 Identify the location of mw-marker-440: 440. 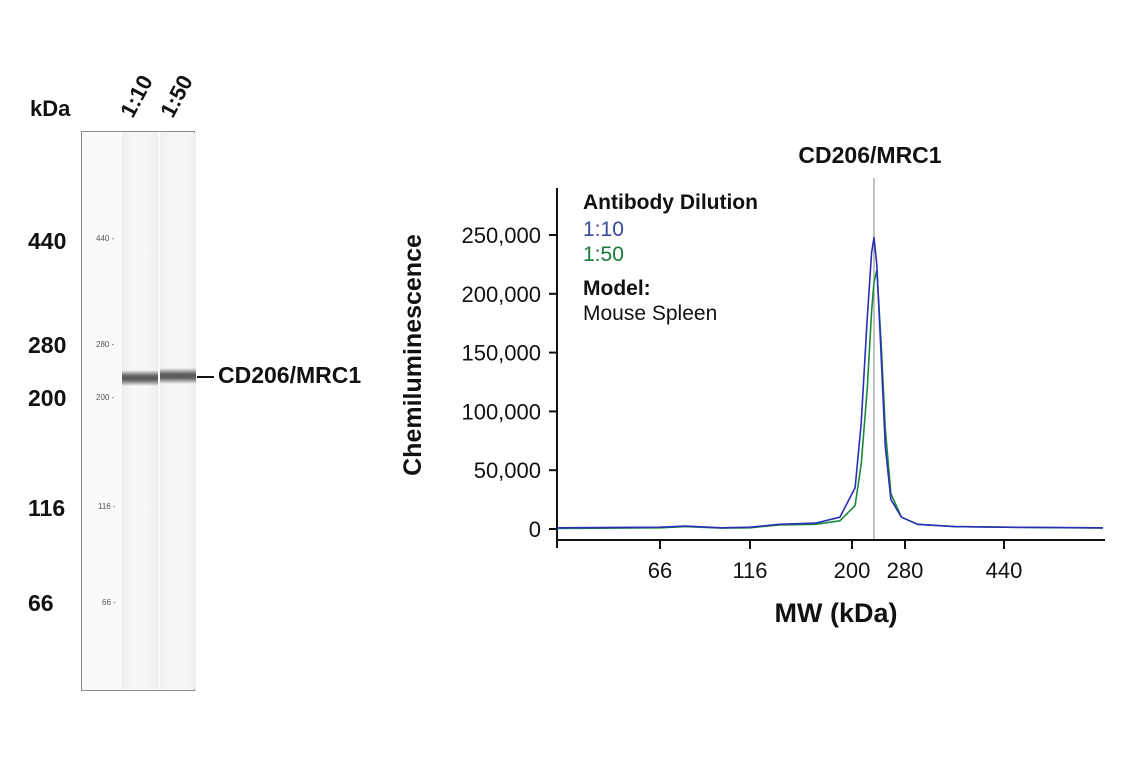
(47, 241).